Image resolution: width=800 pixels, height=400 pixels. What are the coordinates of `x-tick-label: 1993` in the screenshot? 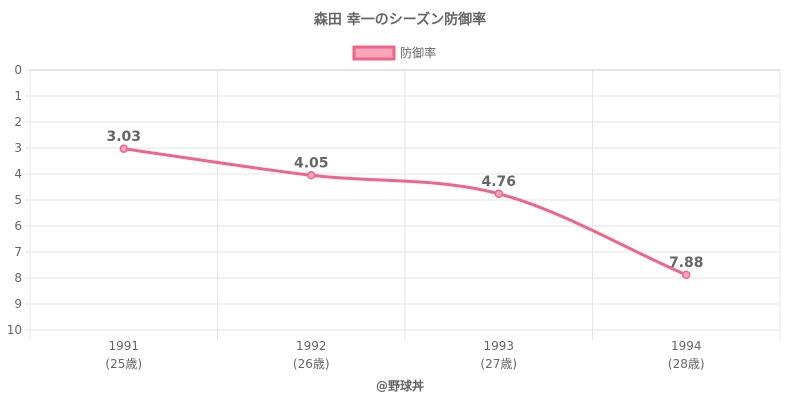 It's located at (498, 346).